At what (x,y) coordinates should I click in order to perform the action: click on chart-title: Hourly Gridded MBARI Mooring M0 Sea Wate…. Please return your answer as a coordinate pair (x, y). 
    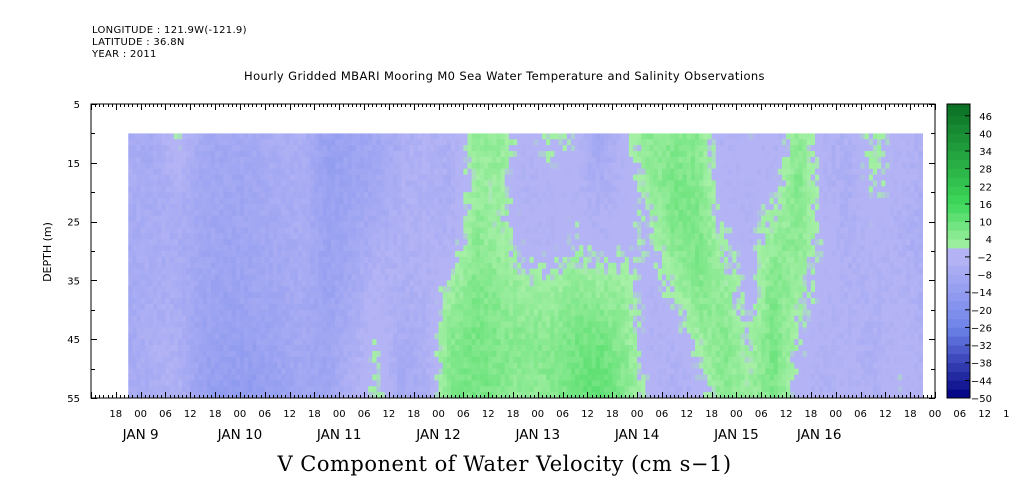
    Looking at the image, I should click on (504, 76).